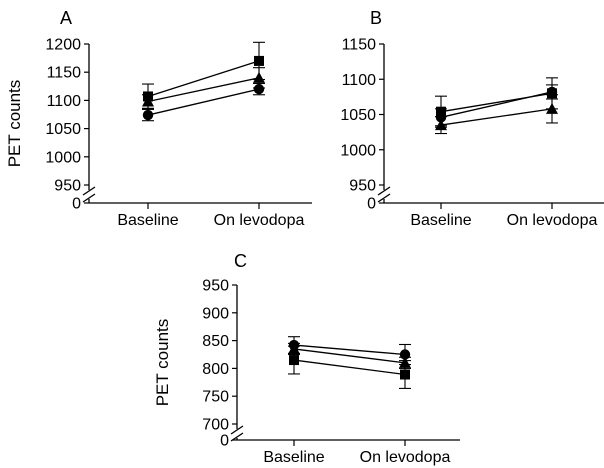  What do you see at coordinates (63, 45) in the screenshot?
I see `y-tick-label: 1200` at bounding box center [63, 45].